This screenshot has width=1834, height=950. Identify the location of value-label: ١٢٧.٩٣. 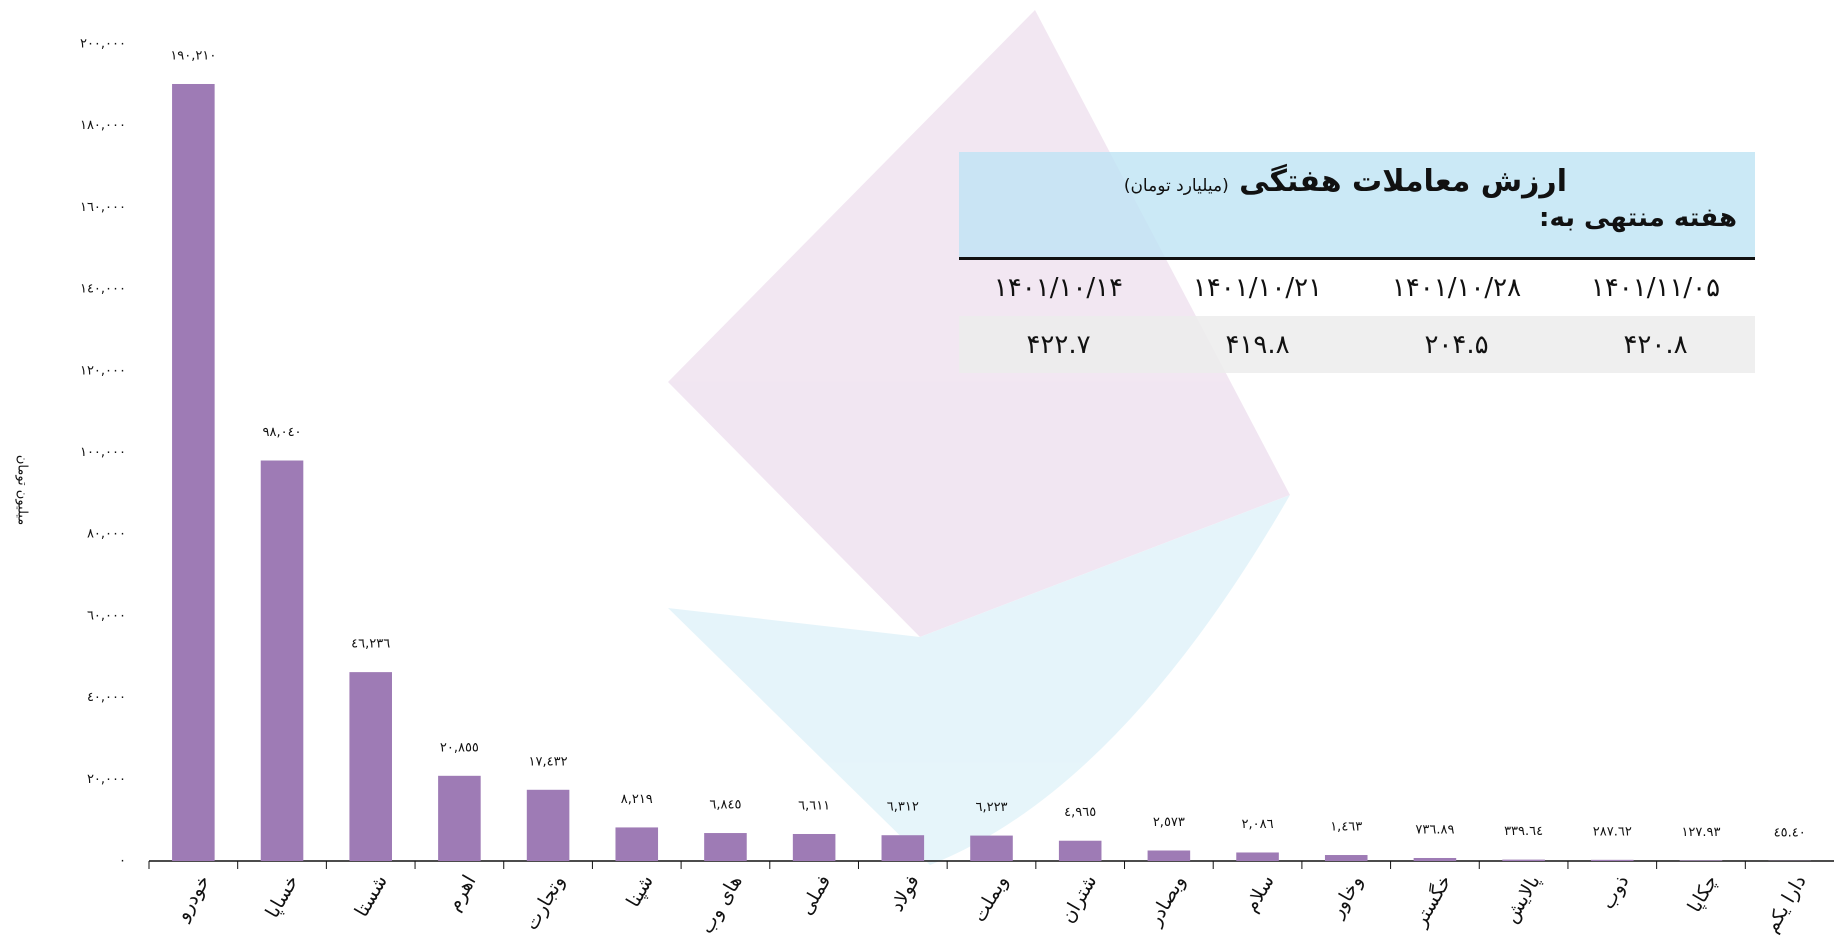
(1700, 832).